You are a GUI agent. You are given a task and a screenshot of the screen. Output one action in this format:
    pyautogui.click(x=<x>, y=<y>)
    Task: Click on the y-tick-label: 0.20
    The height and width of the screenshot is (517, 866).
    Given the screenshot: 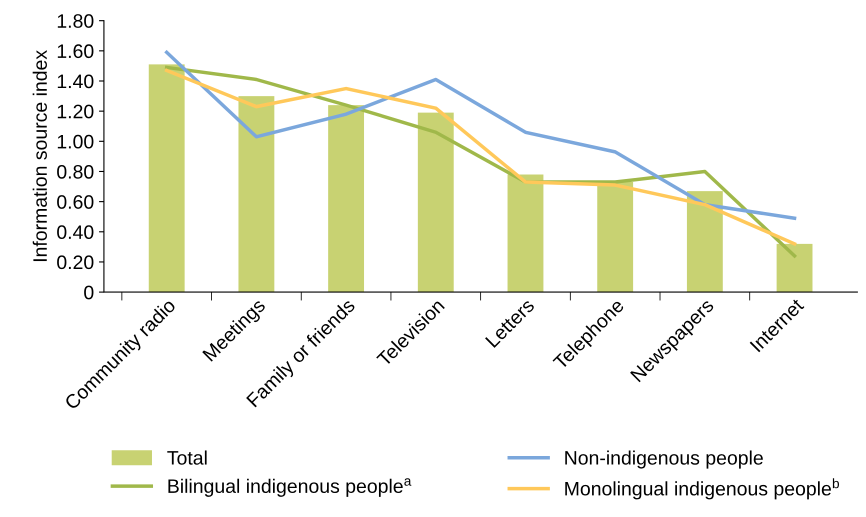 What is the action you would take?
    pyautogui.click(x=75, y=262)
    